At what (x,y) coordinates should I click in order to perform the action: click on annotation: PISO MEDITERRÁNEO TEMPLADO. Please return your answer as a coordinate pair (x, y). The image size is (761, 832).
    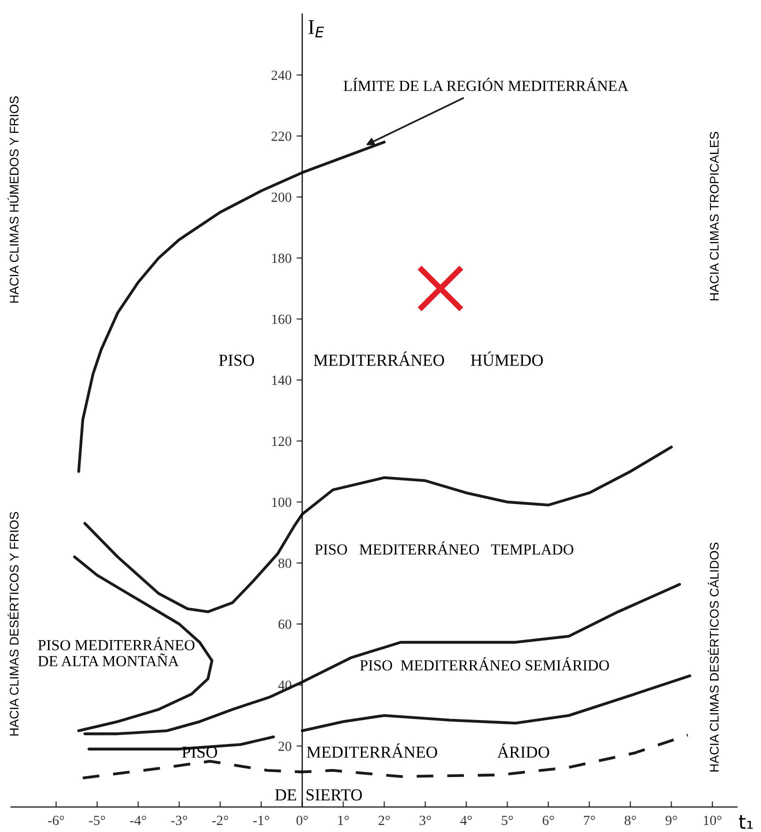
    Looking at the image, I should click on (444, 548).